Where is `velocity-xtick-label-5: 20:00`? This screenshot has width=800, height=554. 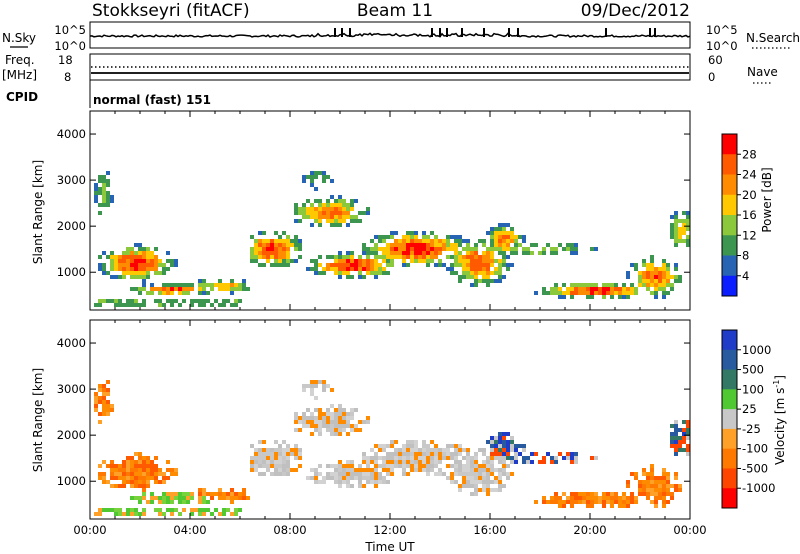 velocity-xtick-label-5: 20:00 is located at coordinates (589, 530).